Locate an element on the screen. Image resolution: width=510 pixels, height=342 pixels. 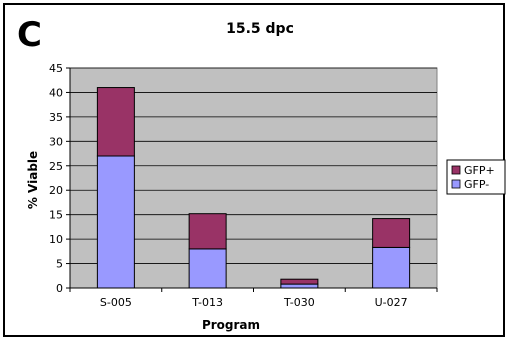
legend-label: GFP+ is located at coordinates (479, 170).